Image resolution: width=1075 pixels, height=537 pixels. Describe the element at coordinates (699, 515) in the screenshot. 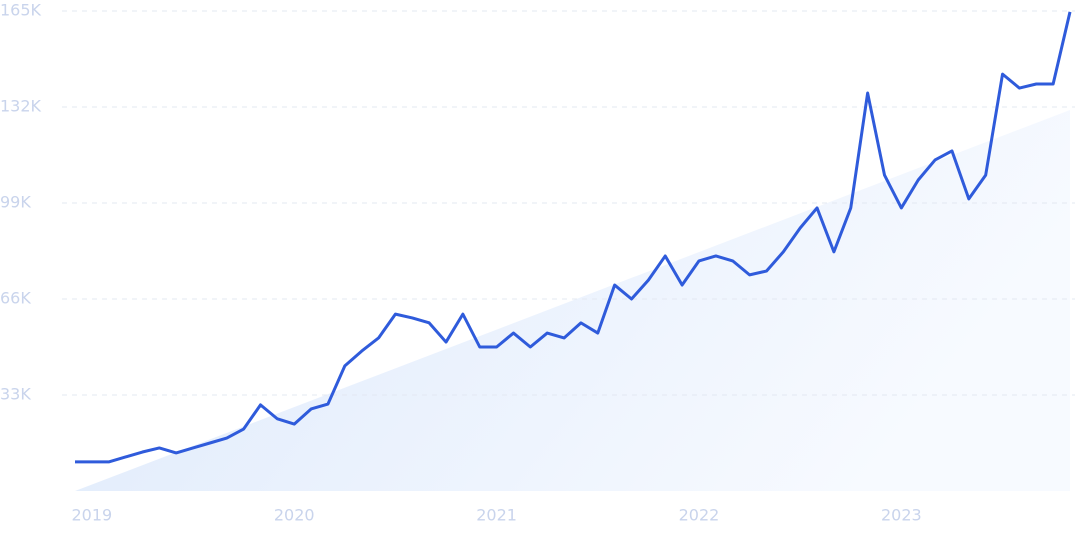

I see `x-tick-label: 2022` at that location.